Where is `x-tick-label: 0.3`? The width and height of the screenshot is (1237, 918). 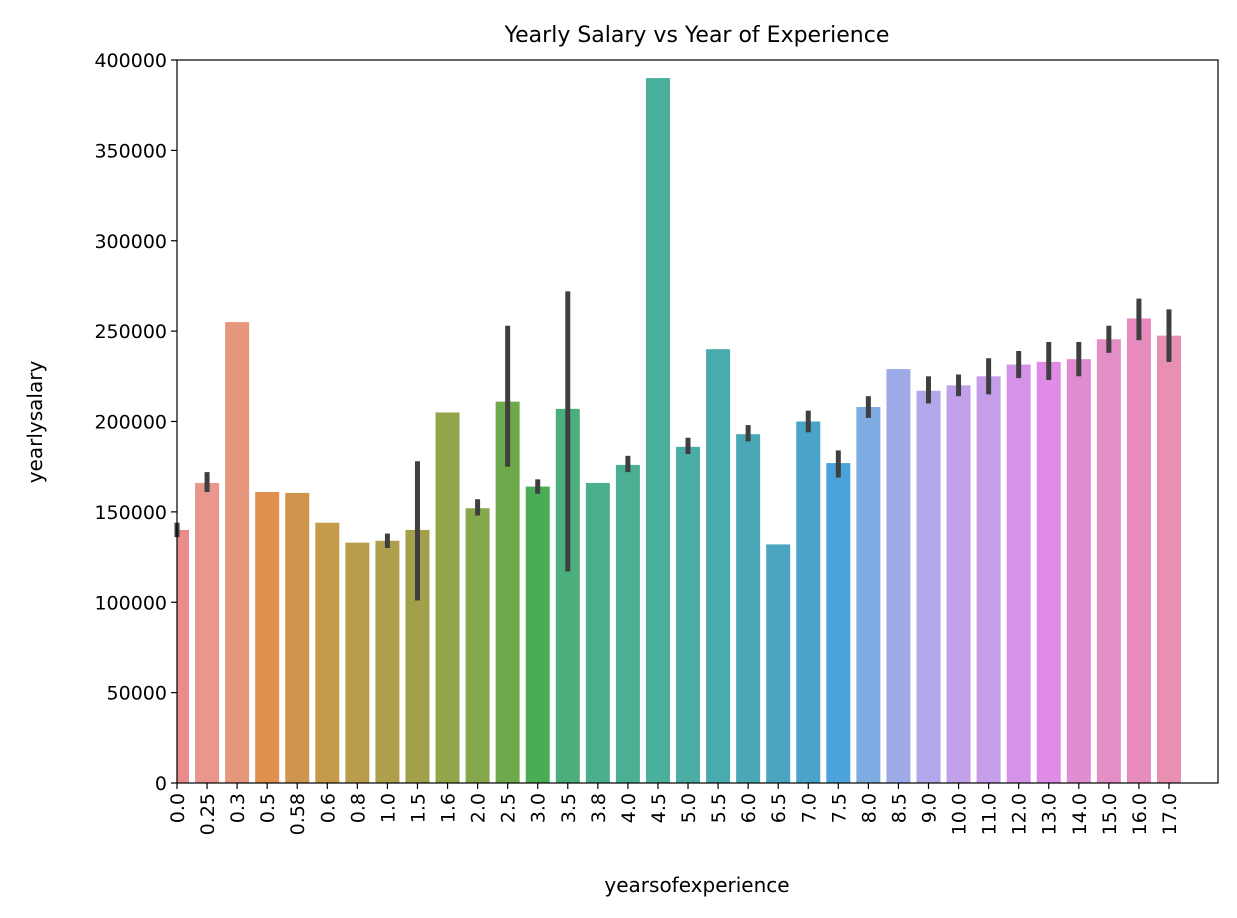 x-tick-label: 0.3 is located at coordinates (238, 808).